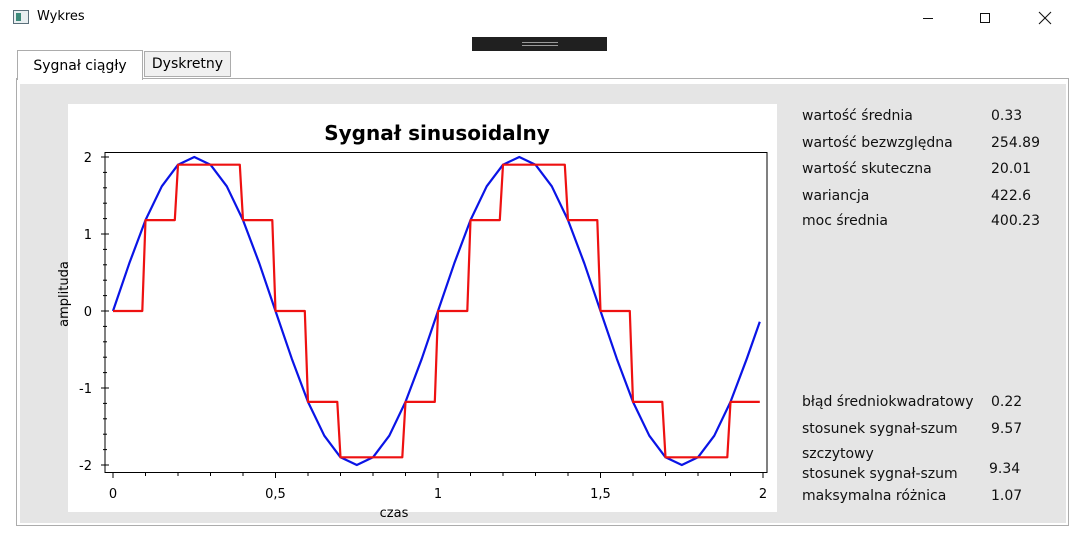 The width and height of the screenshot is (1076, 537). Describe the element at coordinates (88, 235) in the screenshot. I see `y-tick-label: 1` at that location.